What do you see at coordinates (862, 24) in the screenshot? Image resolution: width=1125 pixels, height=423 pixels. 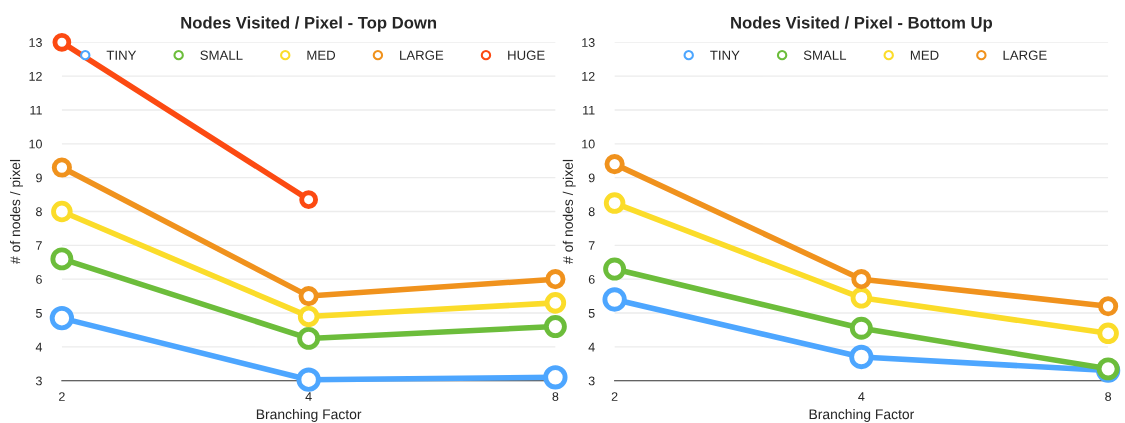 I see `chart-title: Nodes Visited / Pixel - Bottom Up` at bounding box center [862, 24].